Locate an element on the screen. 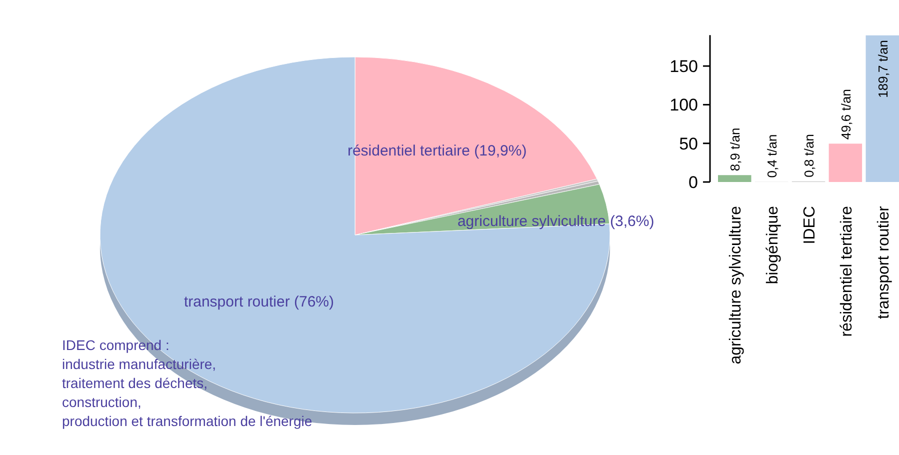 This screenshot has height=455, width=899. data-label: 0,8 t/an is located at coordinates (809, 156).